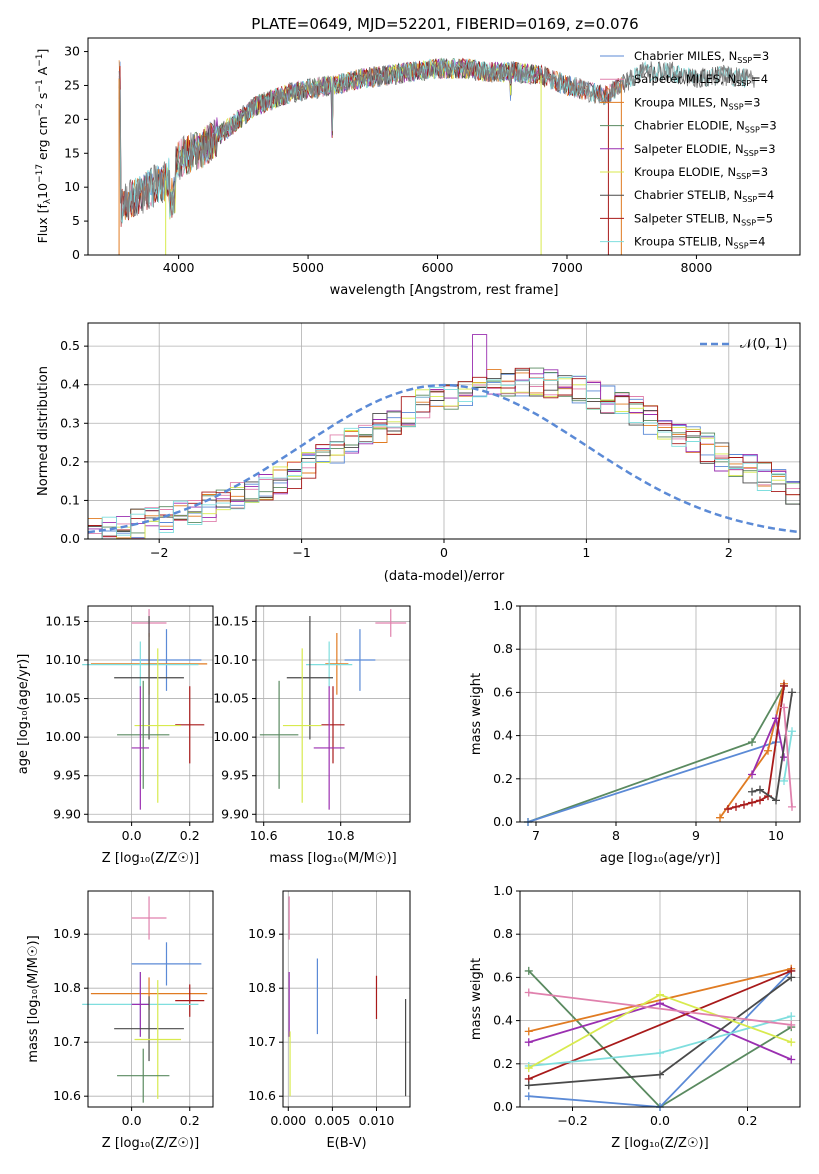  I want to click on age-vs-z-panel-y-tick-label: 10.00, so click(63, 736).